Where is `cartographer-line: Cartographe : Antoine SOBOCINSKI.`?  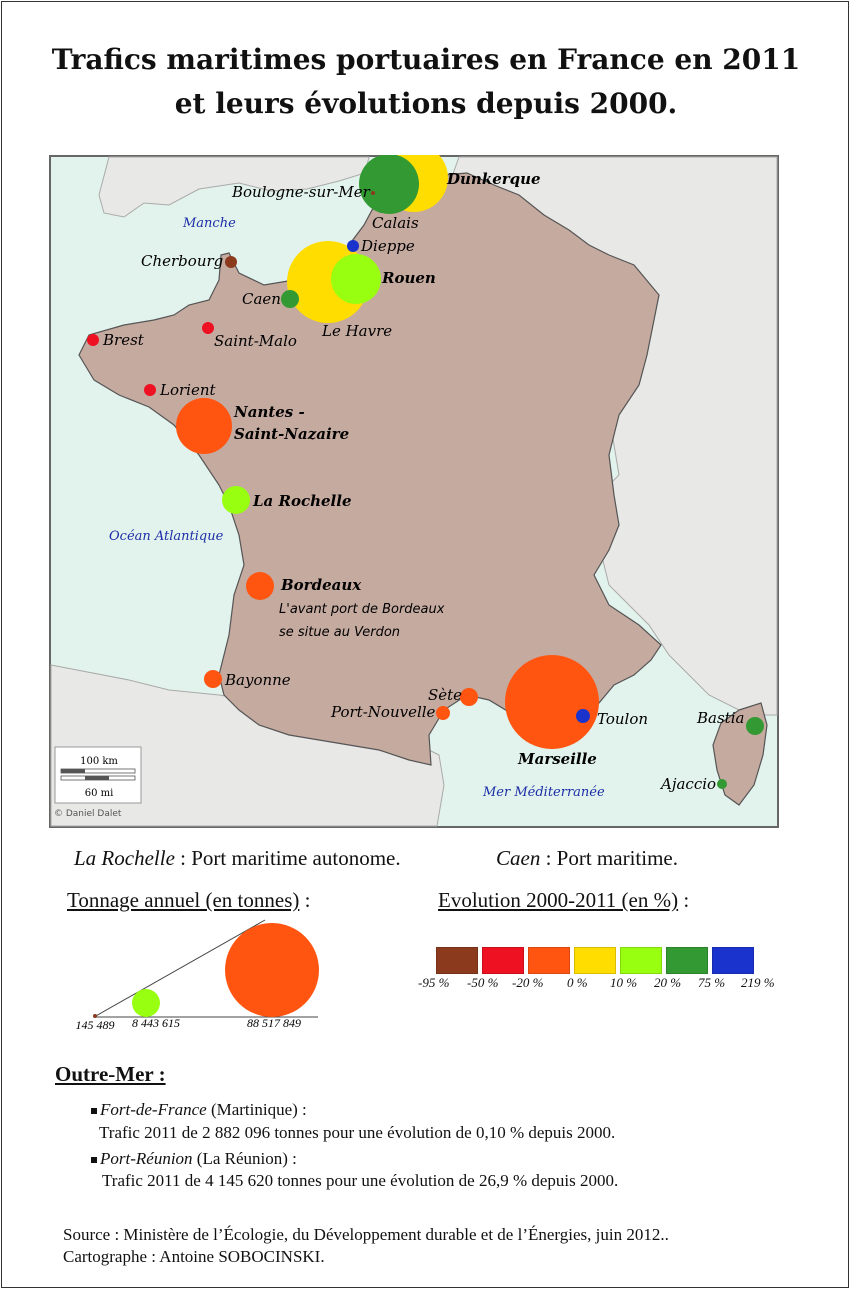 cartographer-line: Cartographe : Antoine SOBOCINSKI. is located at coordinates (194, 1256).